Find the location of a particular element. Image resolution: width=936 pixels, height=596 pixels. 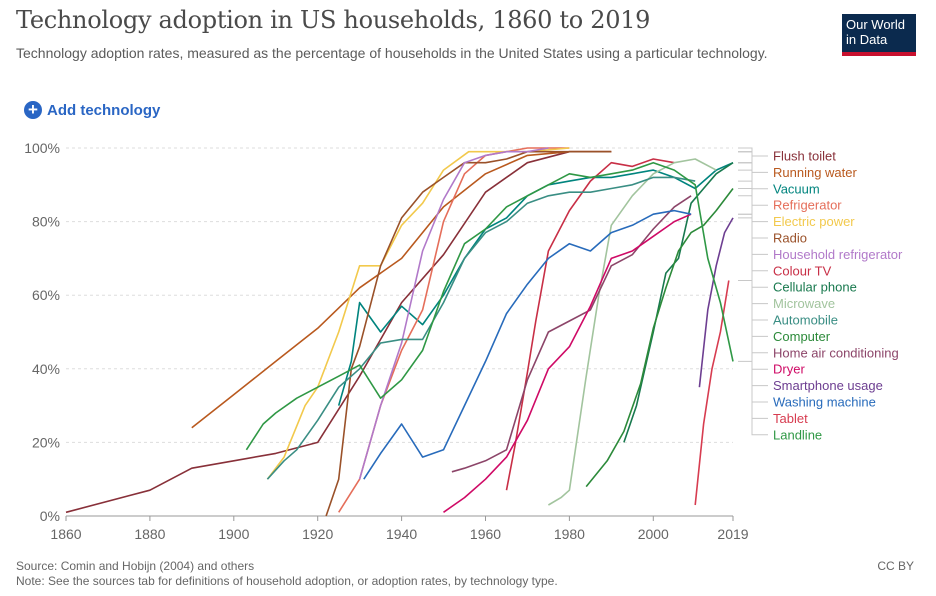

legend-item: Microwave is located at coordinates (804, 303).